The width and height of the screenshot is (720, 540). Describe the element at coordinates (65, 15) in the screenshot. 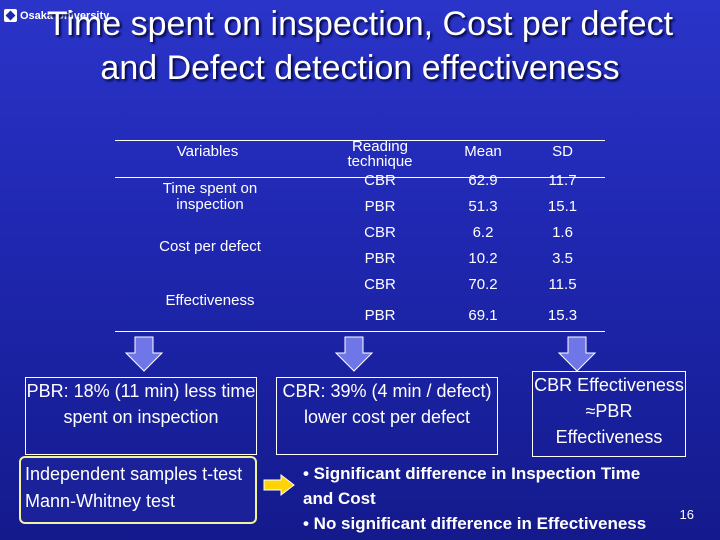

I see `university-logo-text: Osaka University` at that location.